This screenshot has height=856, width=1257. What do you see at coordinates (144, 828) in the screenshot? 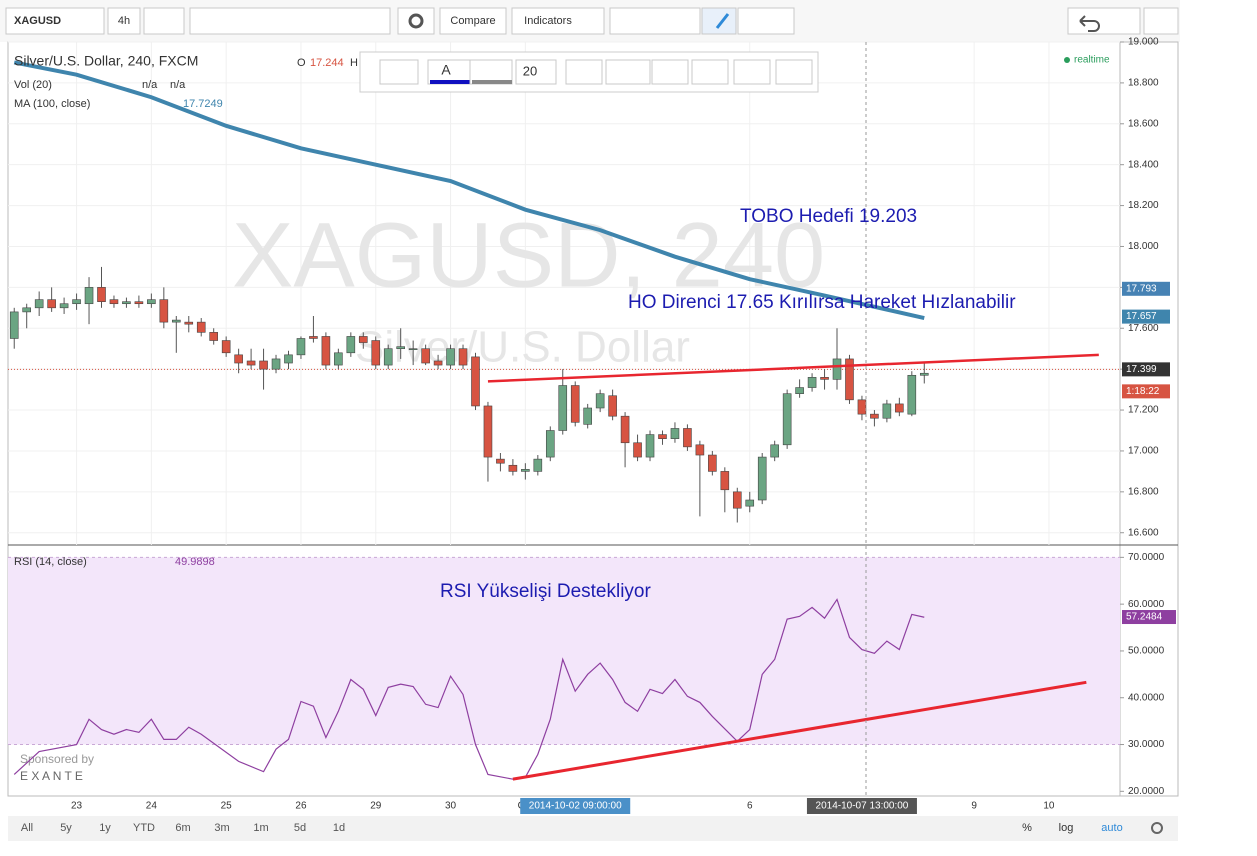
I see `range-button: YTD` at bounding box center [144, 828].